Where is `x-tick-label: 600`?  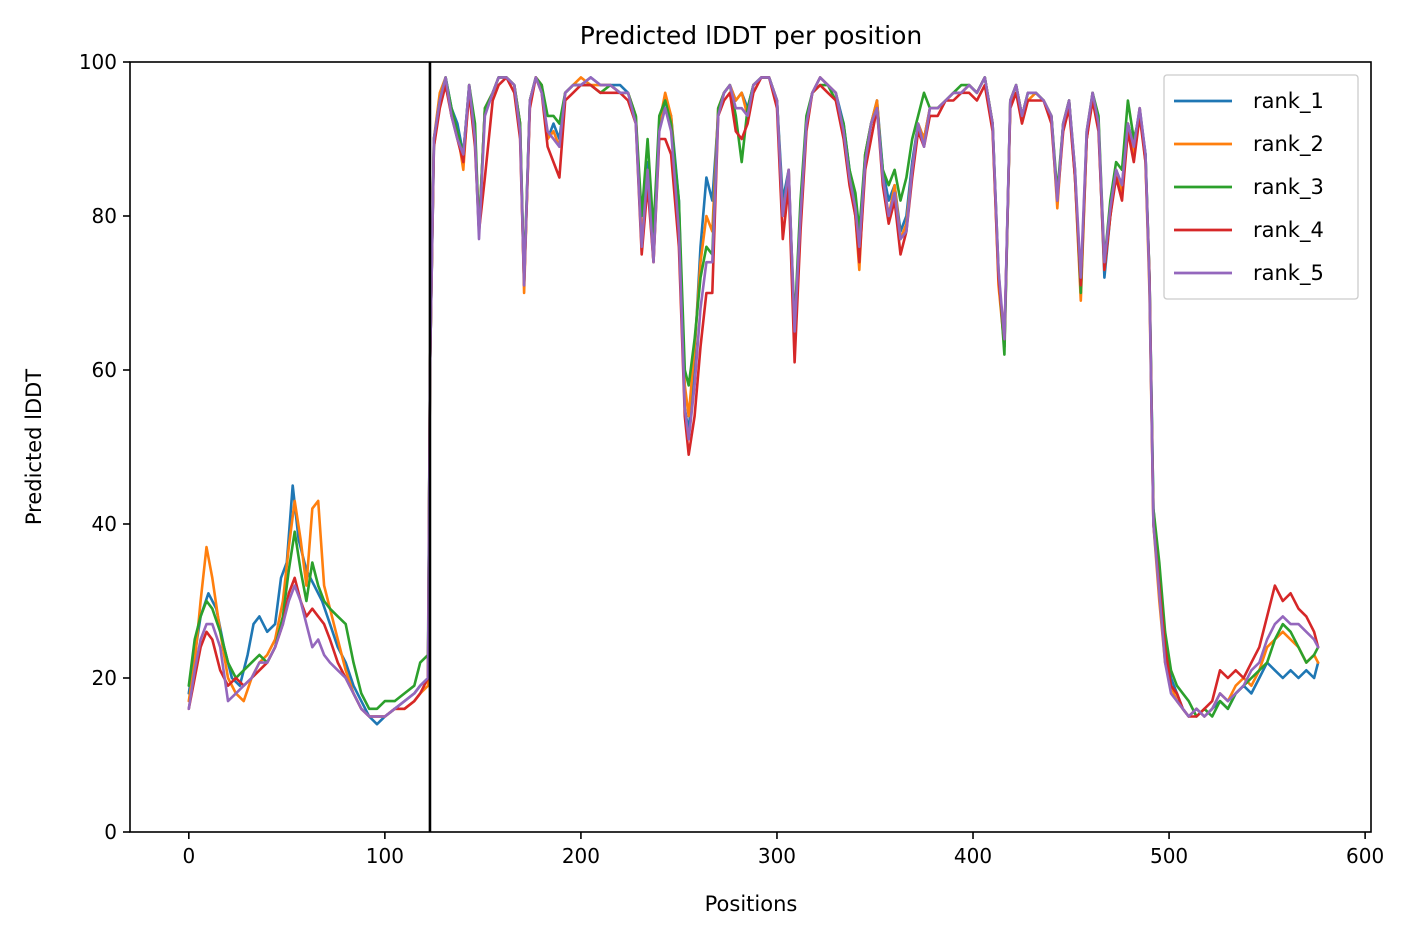
x-tick-label: 600 is located at coordinates (1365, 856).